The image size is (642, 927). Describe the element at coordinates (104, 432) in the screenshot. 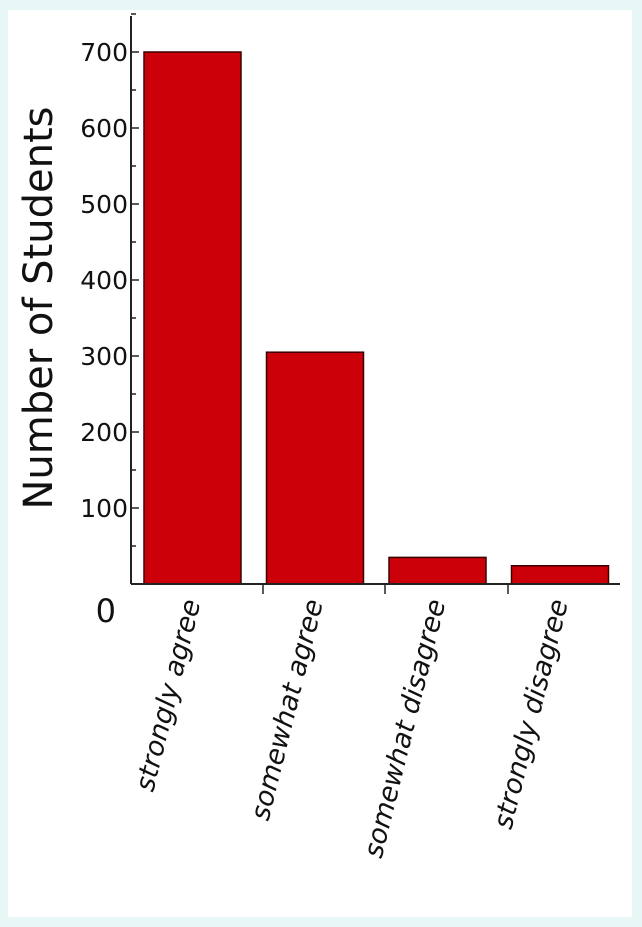

I see `y-tick-label: 200` at that location.